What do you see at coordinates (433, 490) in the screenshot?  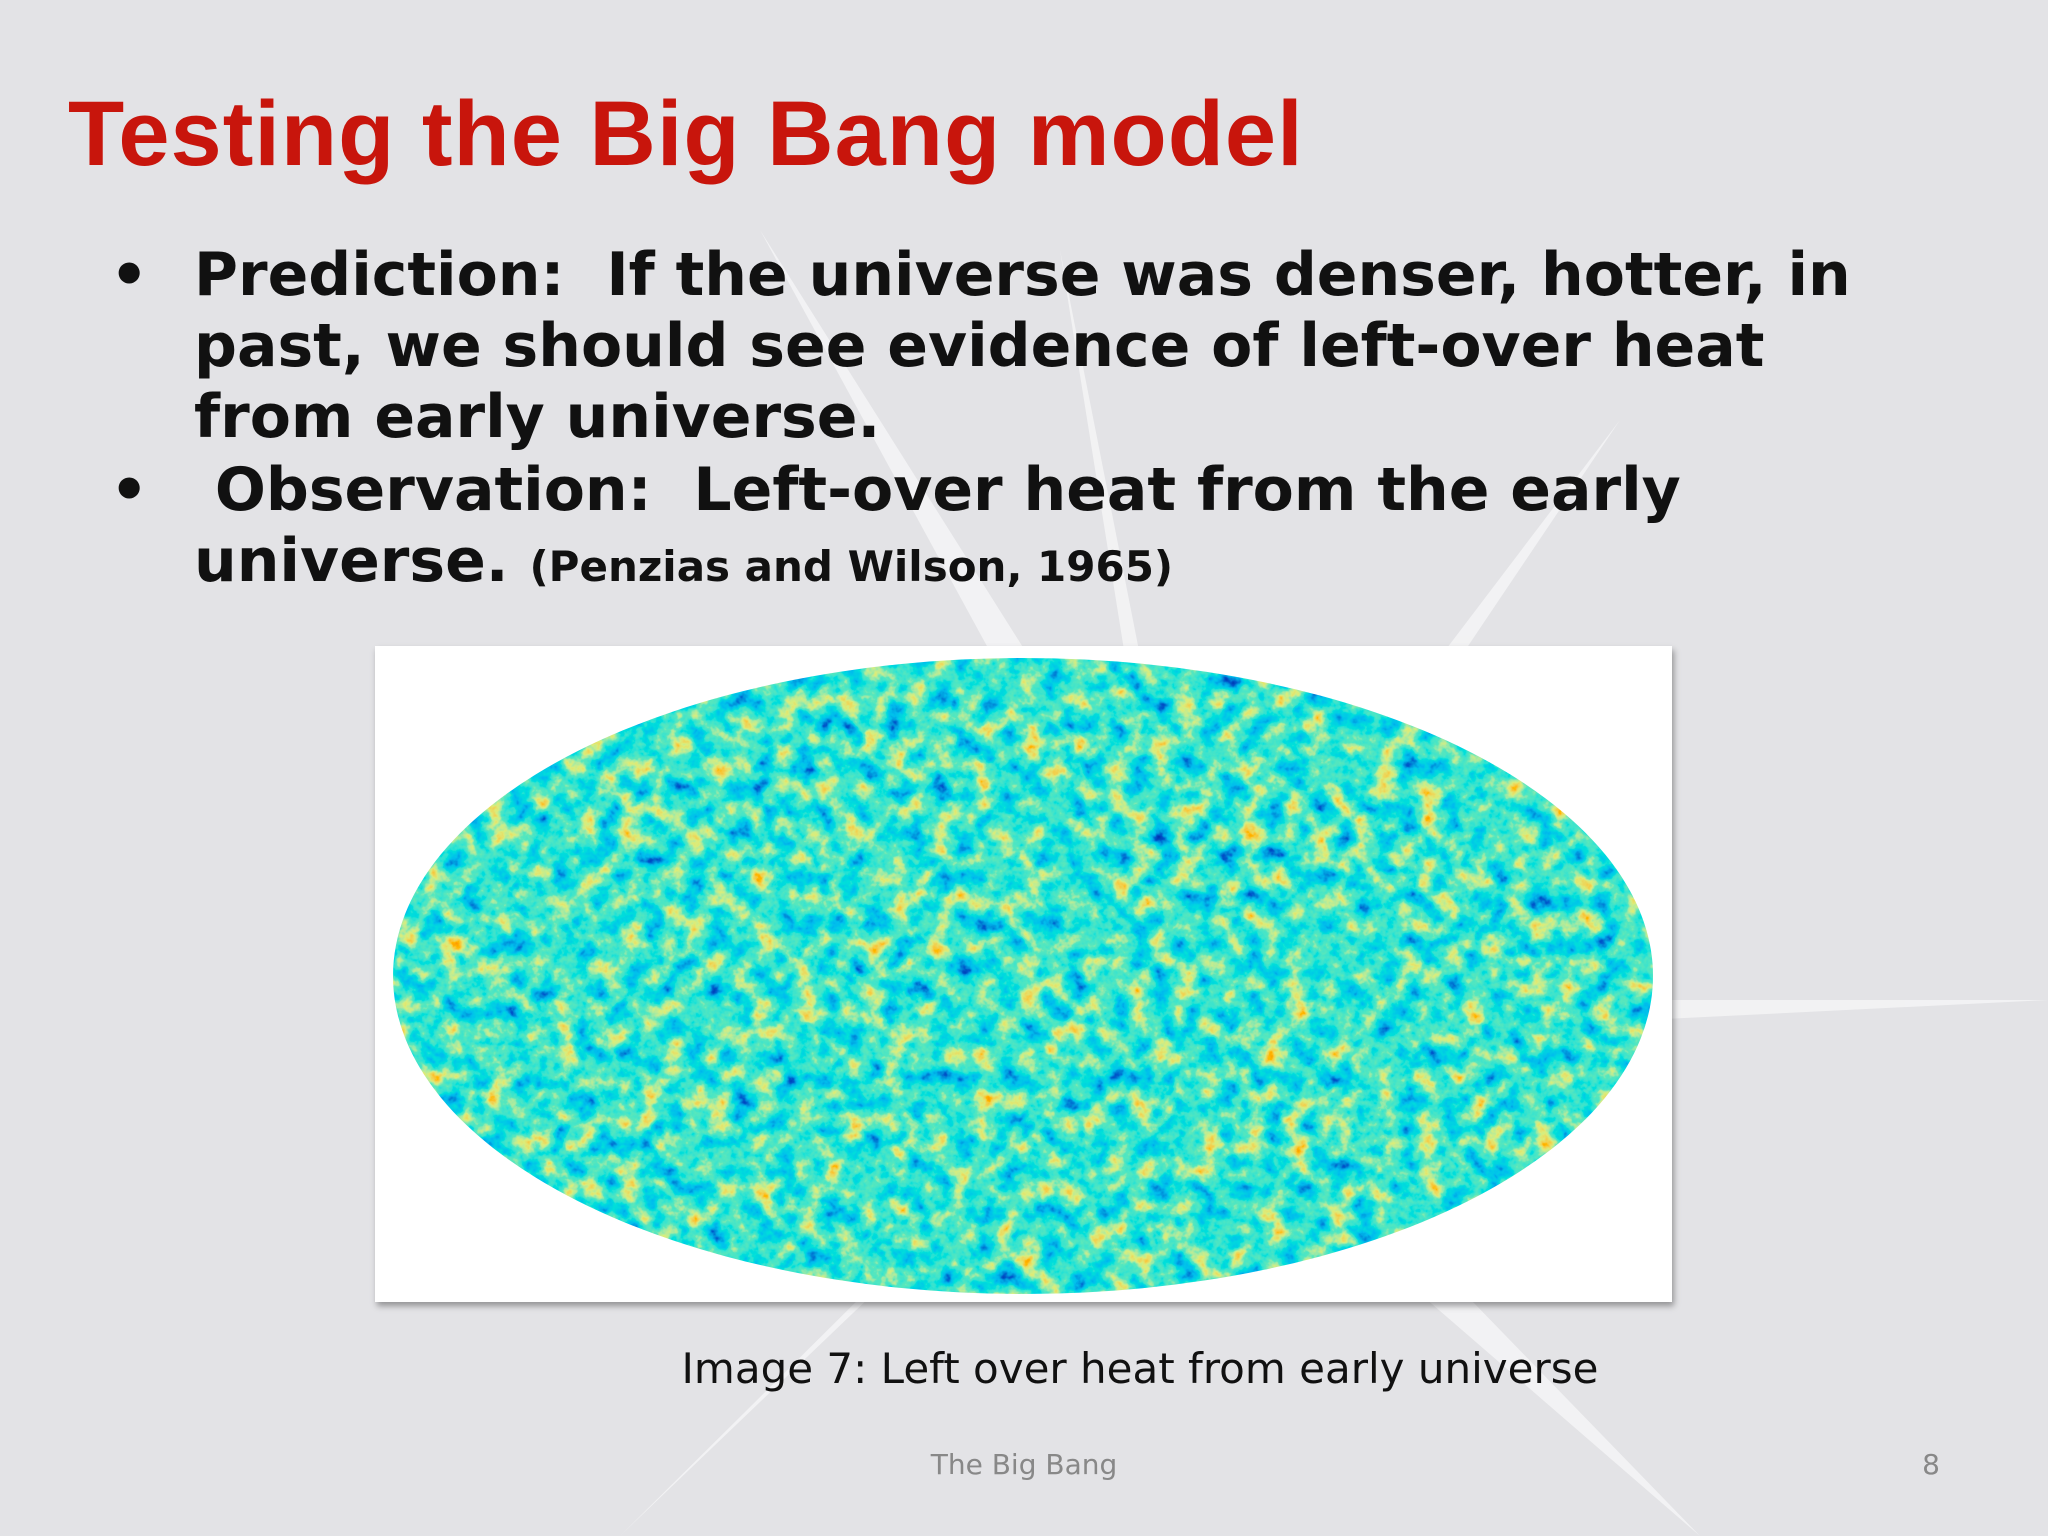 I see `bullet-label: Observation:` at bounding box center [433, 490].